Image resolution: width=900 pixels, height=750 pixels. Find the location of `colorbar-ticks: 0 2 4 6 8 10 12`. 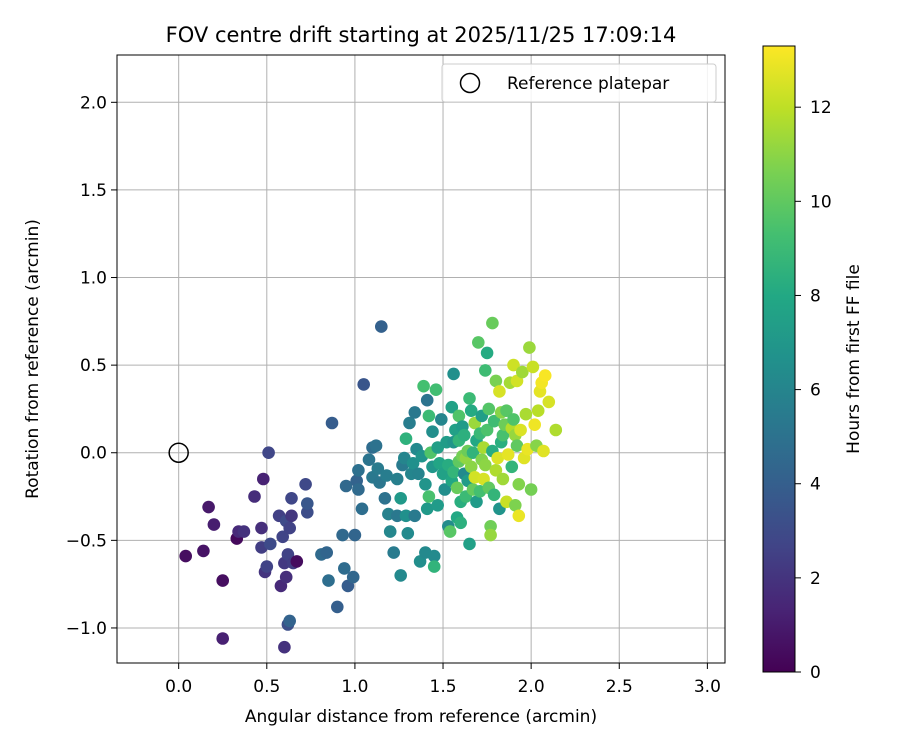

colorbar-ticks: 0 2 4 6 8 10 12 is located at coordinates (813, 390).